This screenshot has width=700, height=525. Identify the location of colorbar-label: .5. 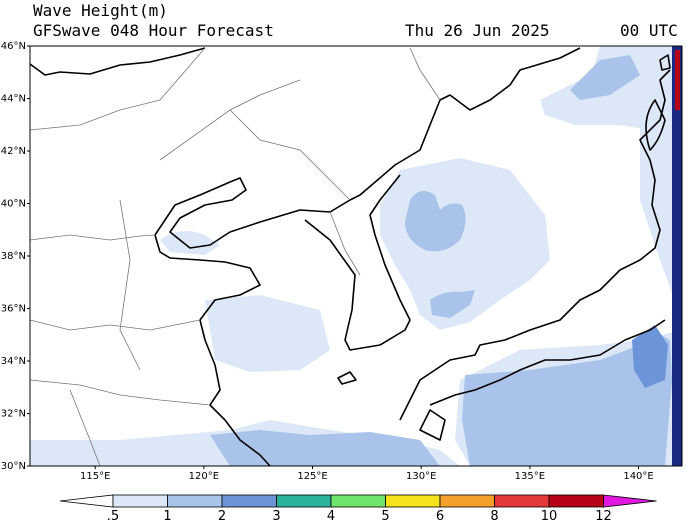
(113, 516).